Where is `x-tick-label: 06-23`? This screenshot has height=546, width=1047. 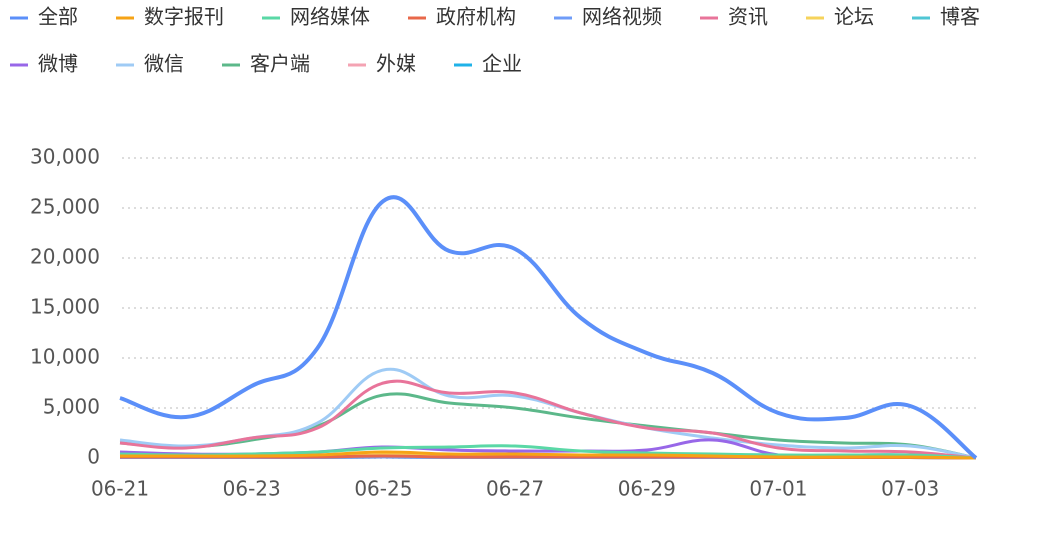 x-tick-label: 06-23 is located at coordinates (252, 489).